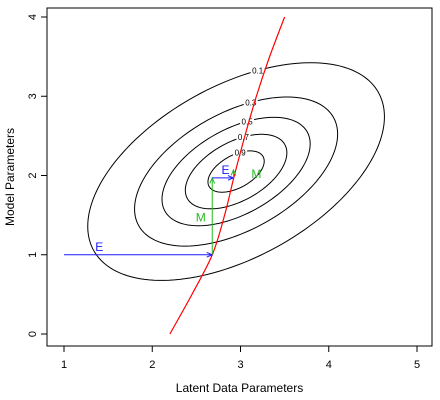  I want to click on contour-label: 0.7, so click(244, 137).